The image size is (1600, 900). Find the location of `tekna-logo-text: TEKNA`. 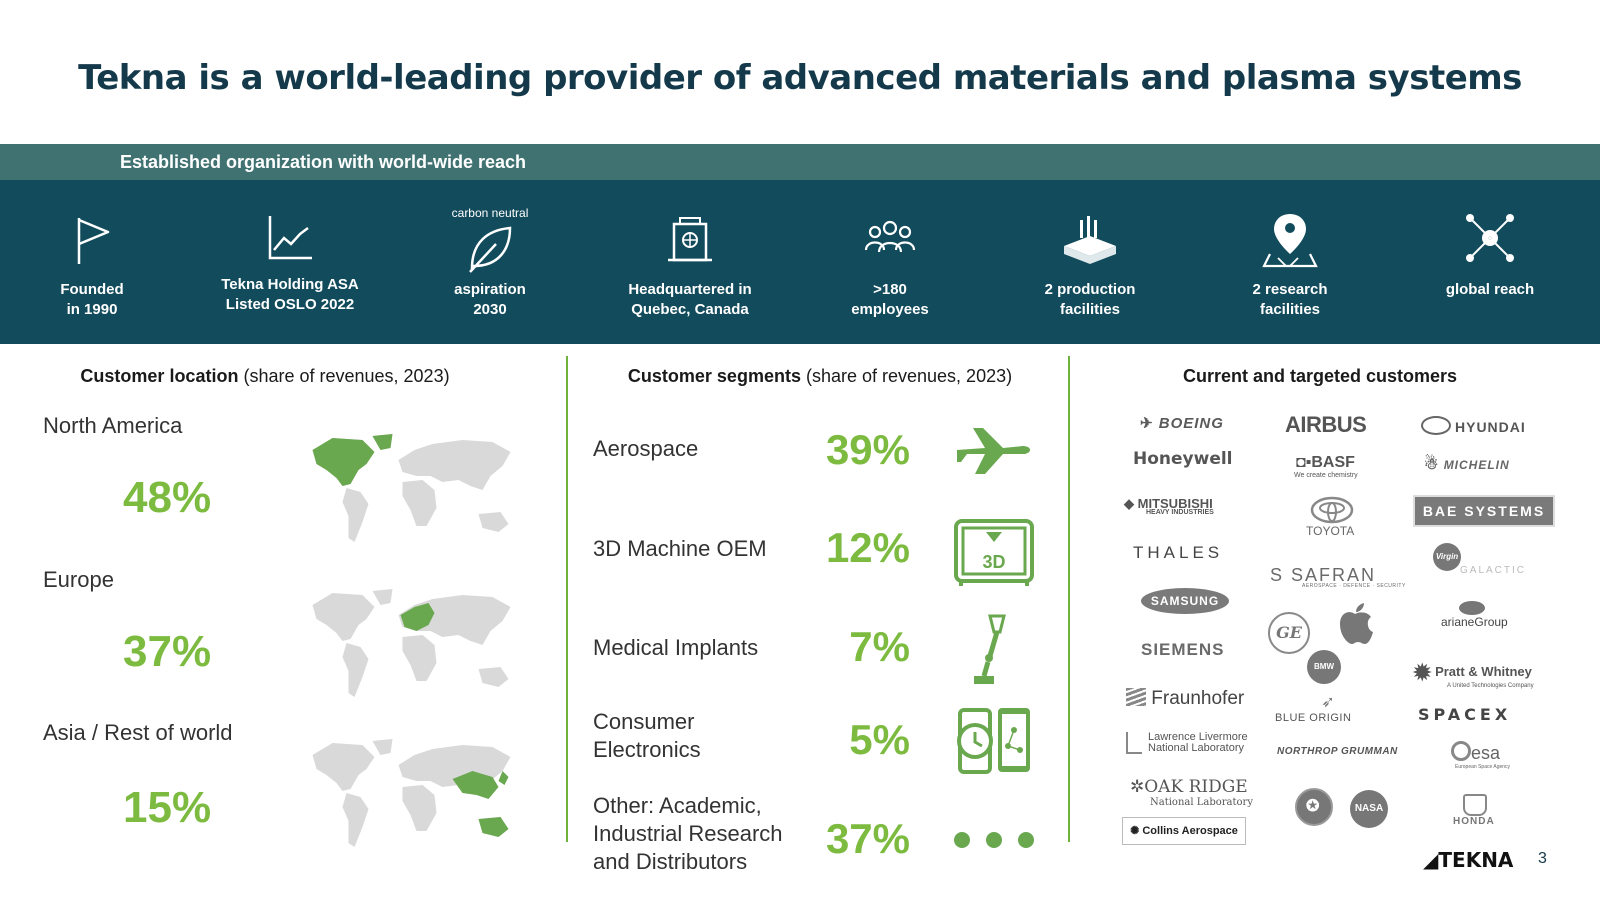

tekna-logo-text: TEKNA is located at coordinates (1476, 860).